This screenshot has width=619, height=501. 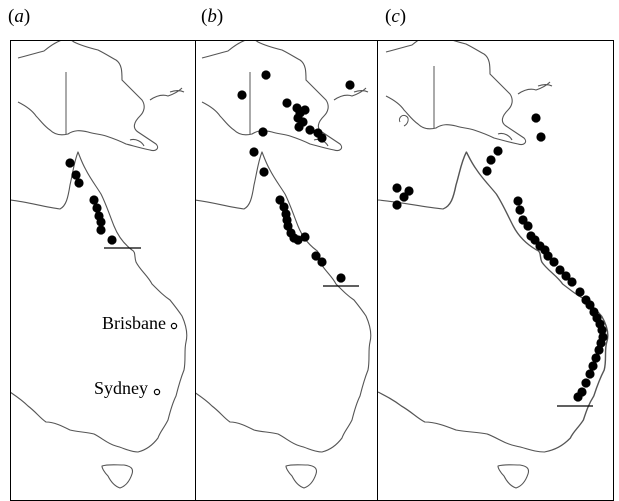 I want to click on city-marker-brisbane, so click(x=174, y=326).